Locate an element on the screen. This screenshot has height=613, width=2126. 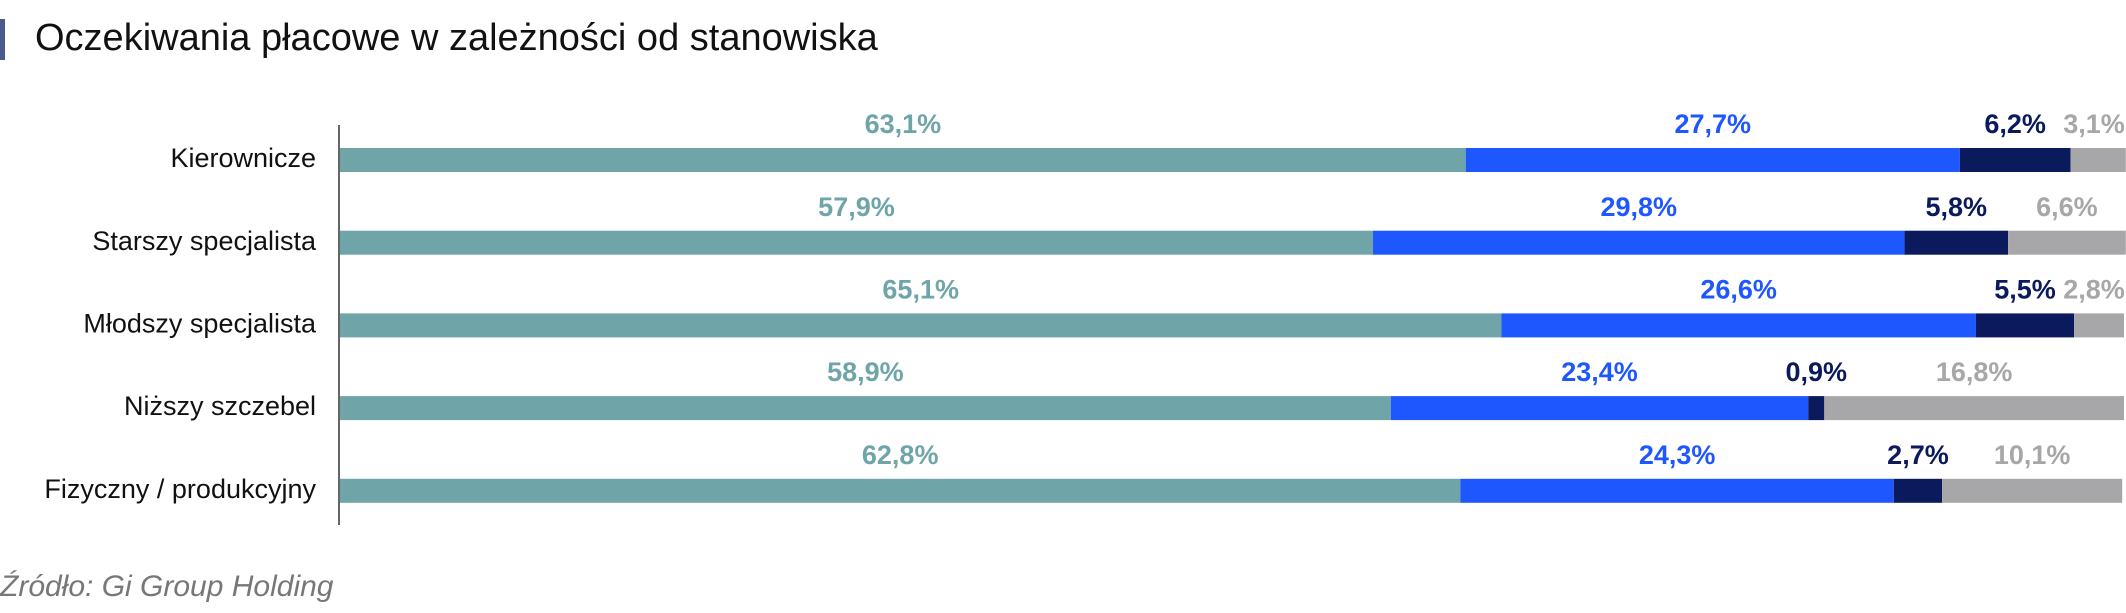
value-label: 24,3% is located at coordinates (1677, 455).